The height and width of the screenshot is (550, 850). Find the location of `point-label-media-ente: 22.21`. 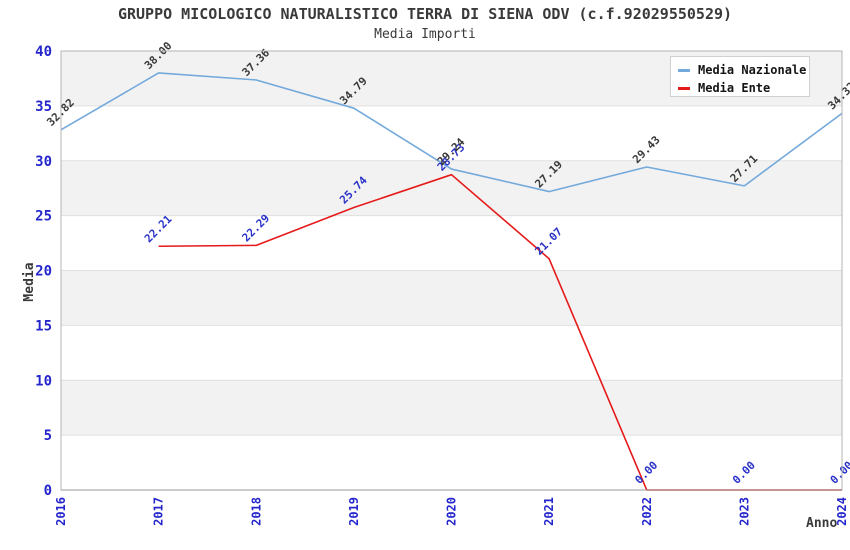

point-label-media-ente: 22.21 is located at coordinates (158, 228).